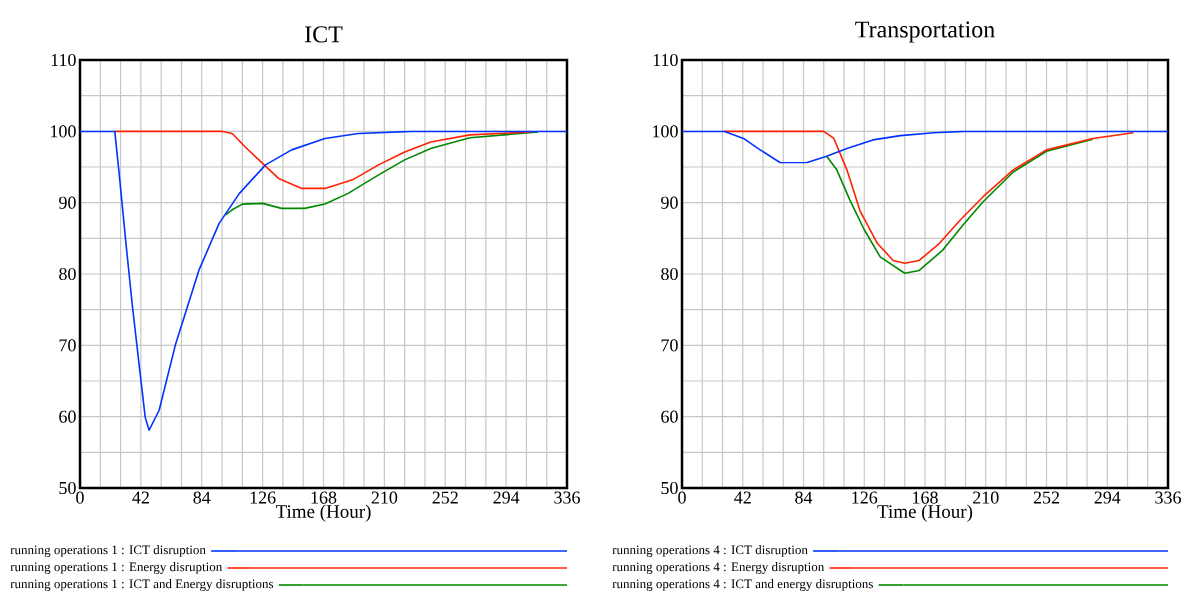 This screenshot has height=592, width=1184. What do you see at coordinates (710, 551) in the screenshot?
I see `legend-label: running operations 4 : ICT disruption` at bounding box center [710, 551].